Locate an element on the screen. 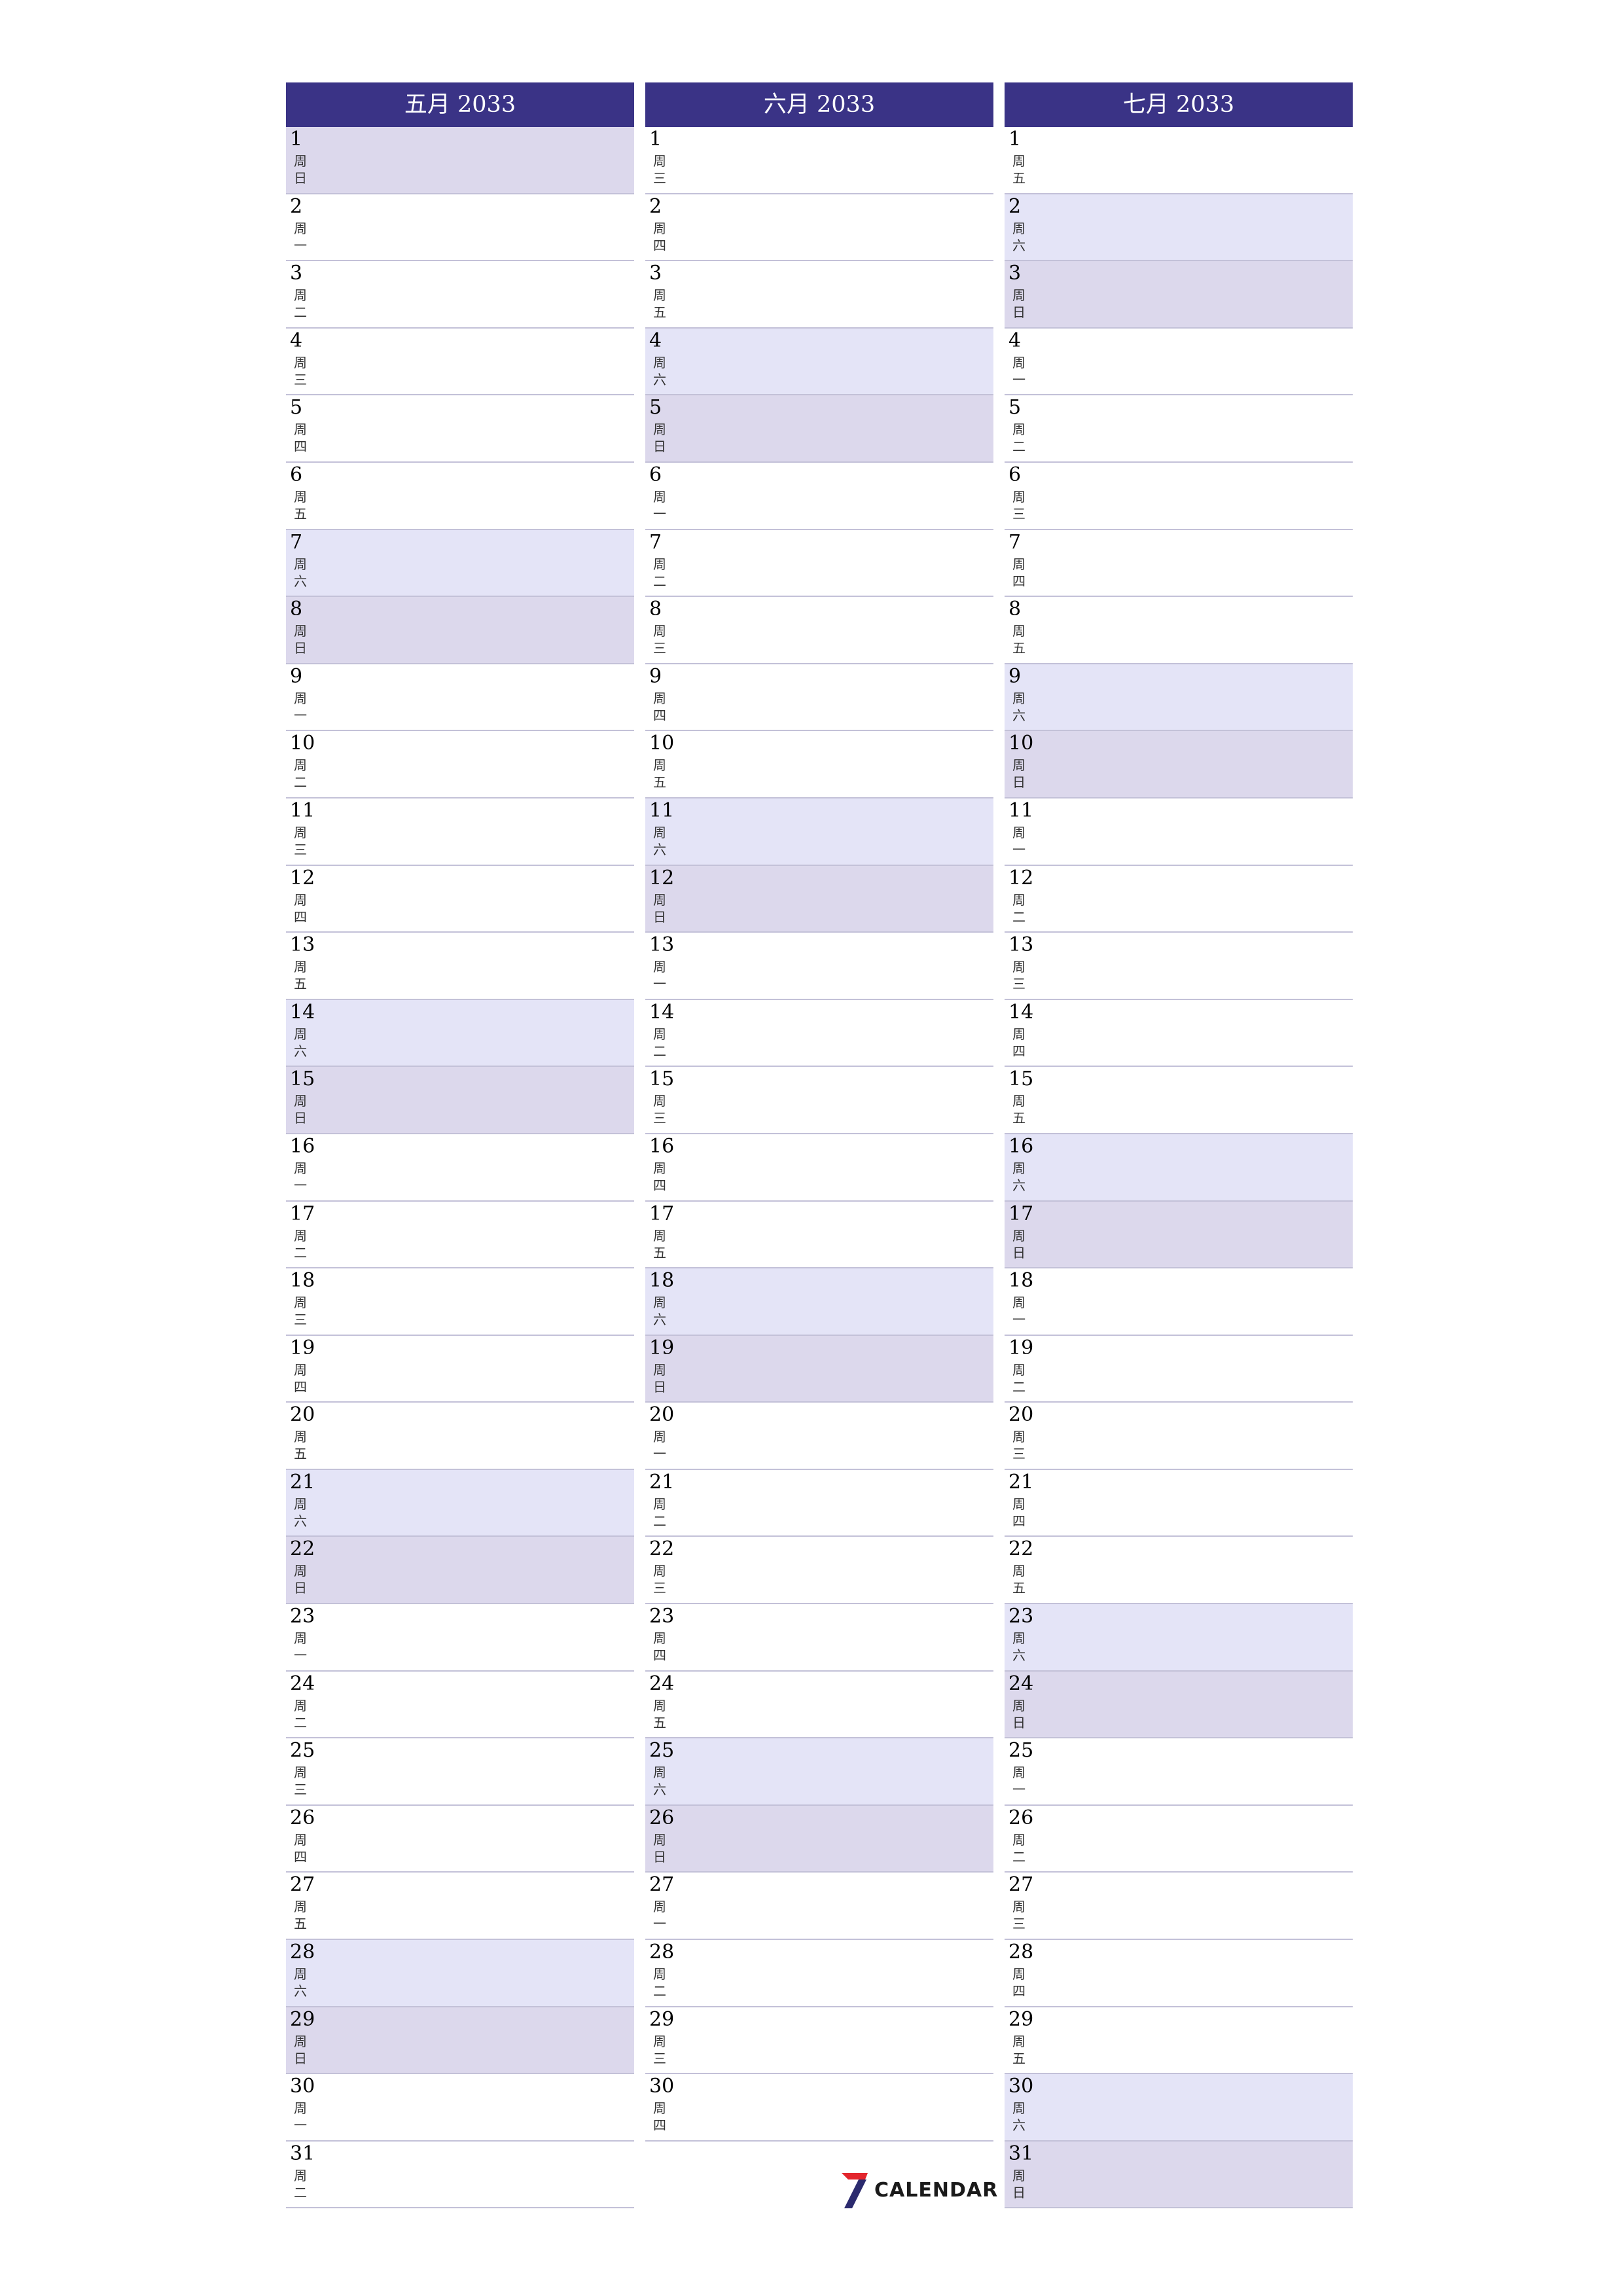 The width and height of the screenshot is (1623, 2296). day-row: 27 周三 is located at coordinates (1179, 1907).